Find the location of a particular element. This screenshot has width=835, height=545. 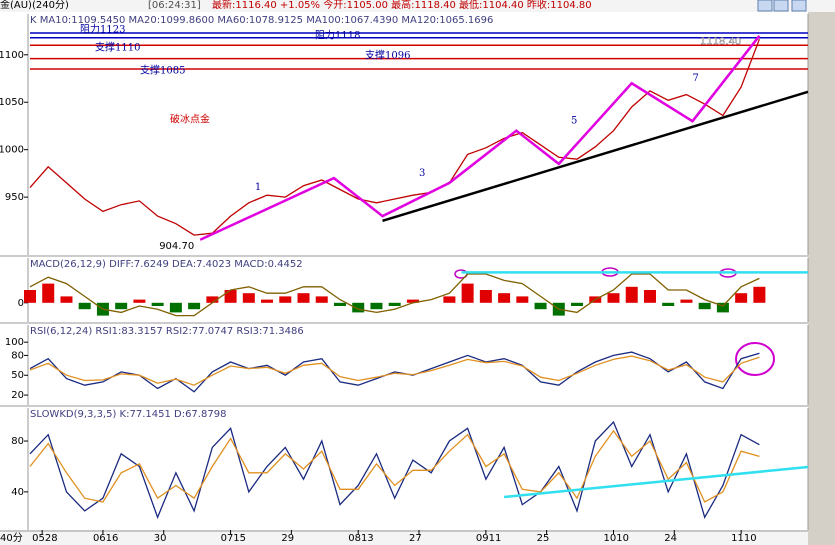

x-tick-label: 25 is located at coordinates (543, 538).